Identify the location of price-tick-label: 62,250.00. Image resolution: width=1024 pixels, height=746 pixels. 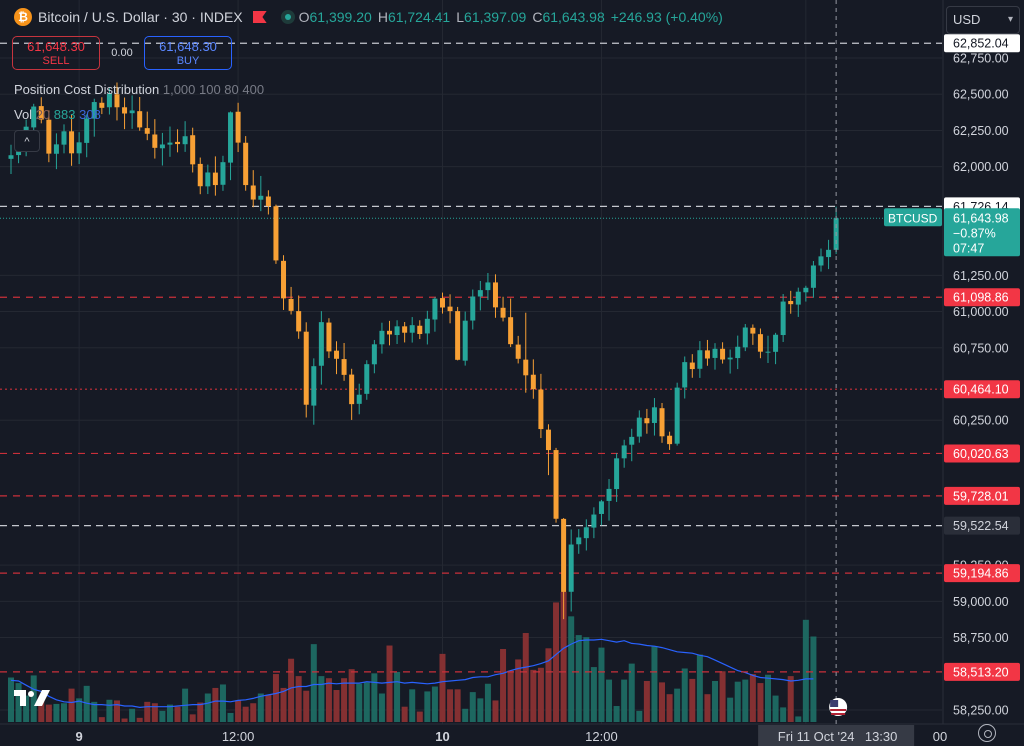
(981, 131).